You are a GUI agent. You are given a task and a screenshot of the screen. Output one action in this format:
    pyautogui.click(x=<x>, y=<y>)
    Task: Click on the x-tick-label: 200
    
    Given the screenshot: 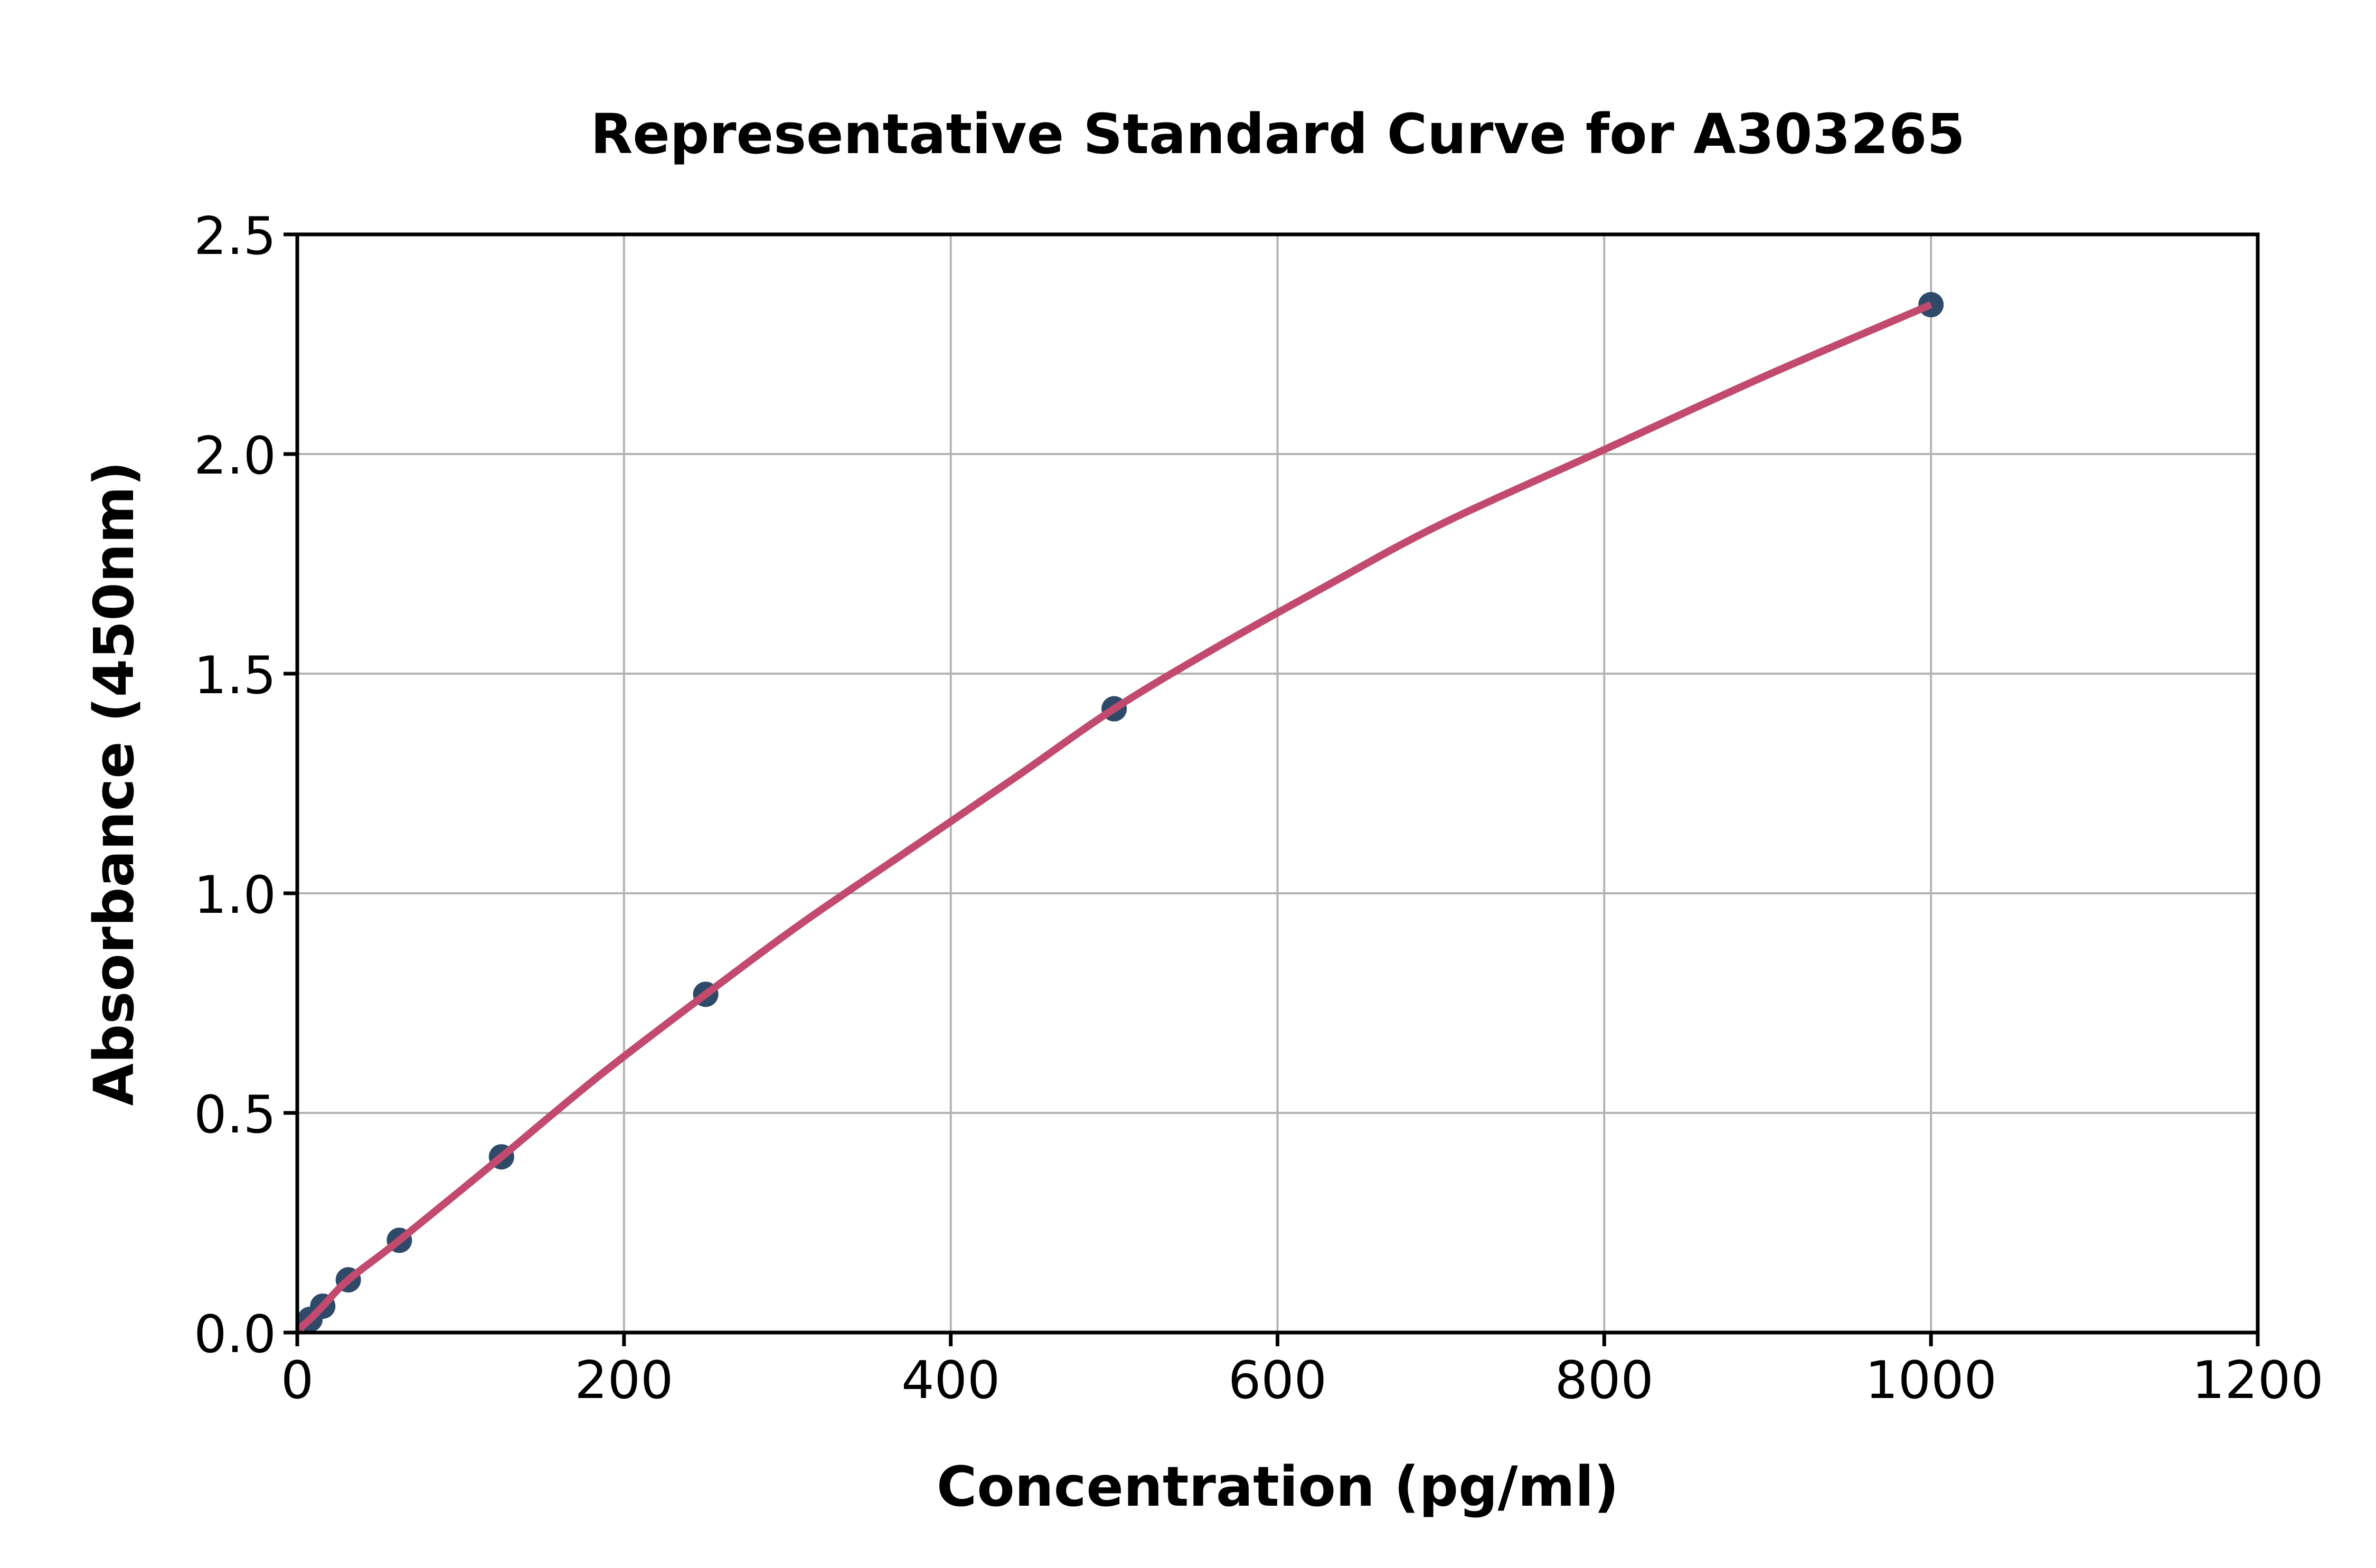 What is the action you would take?
    pyautogui.click(x=624, y=1381)
    